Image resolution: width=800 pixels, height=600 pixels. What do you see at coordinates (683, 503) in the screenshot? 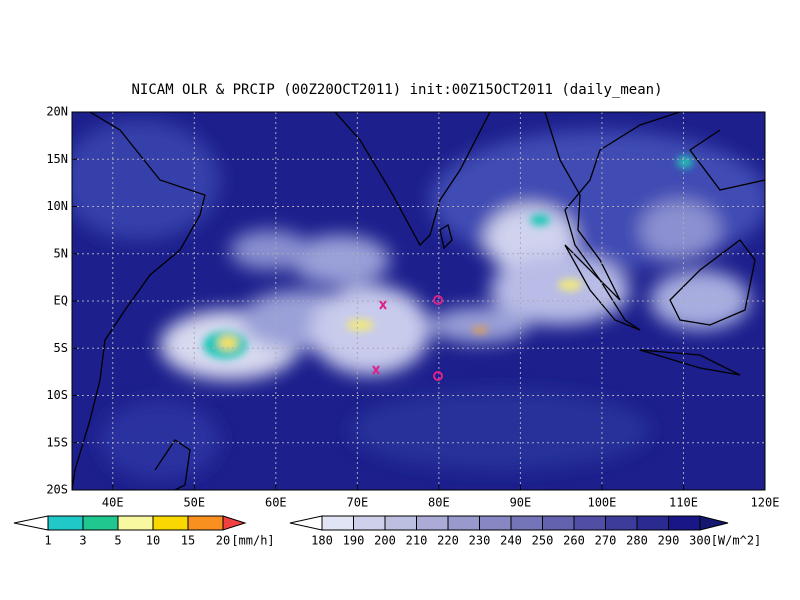
I see `longitude-label: 110E` at bounding box center [683, 503].